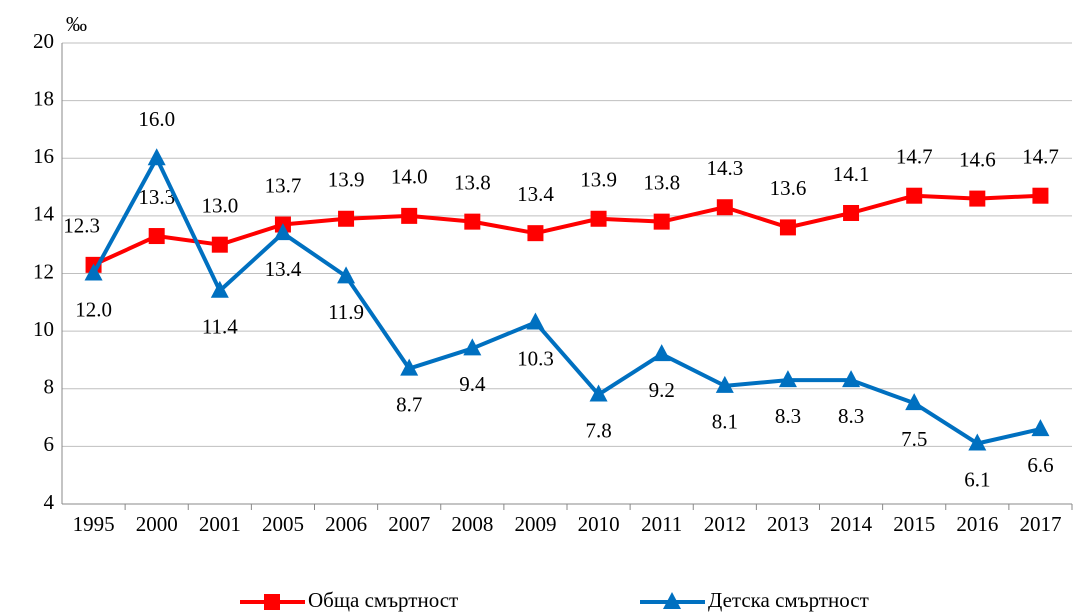 The width and height of the screenshot is (1086, 615). What do you see at coordinates (788, 524) in the screenshot?
I see `x-tick-label: 2013` at bounding box center [788, 524].